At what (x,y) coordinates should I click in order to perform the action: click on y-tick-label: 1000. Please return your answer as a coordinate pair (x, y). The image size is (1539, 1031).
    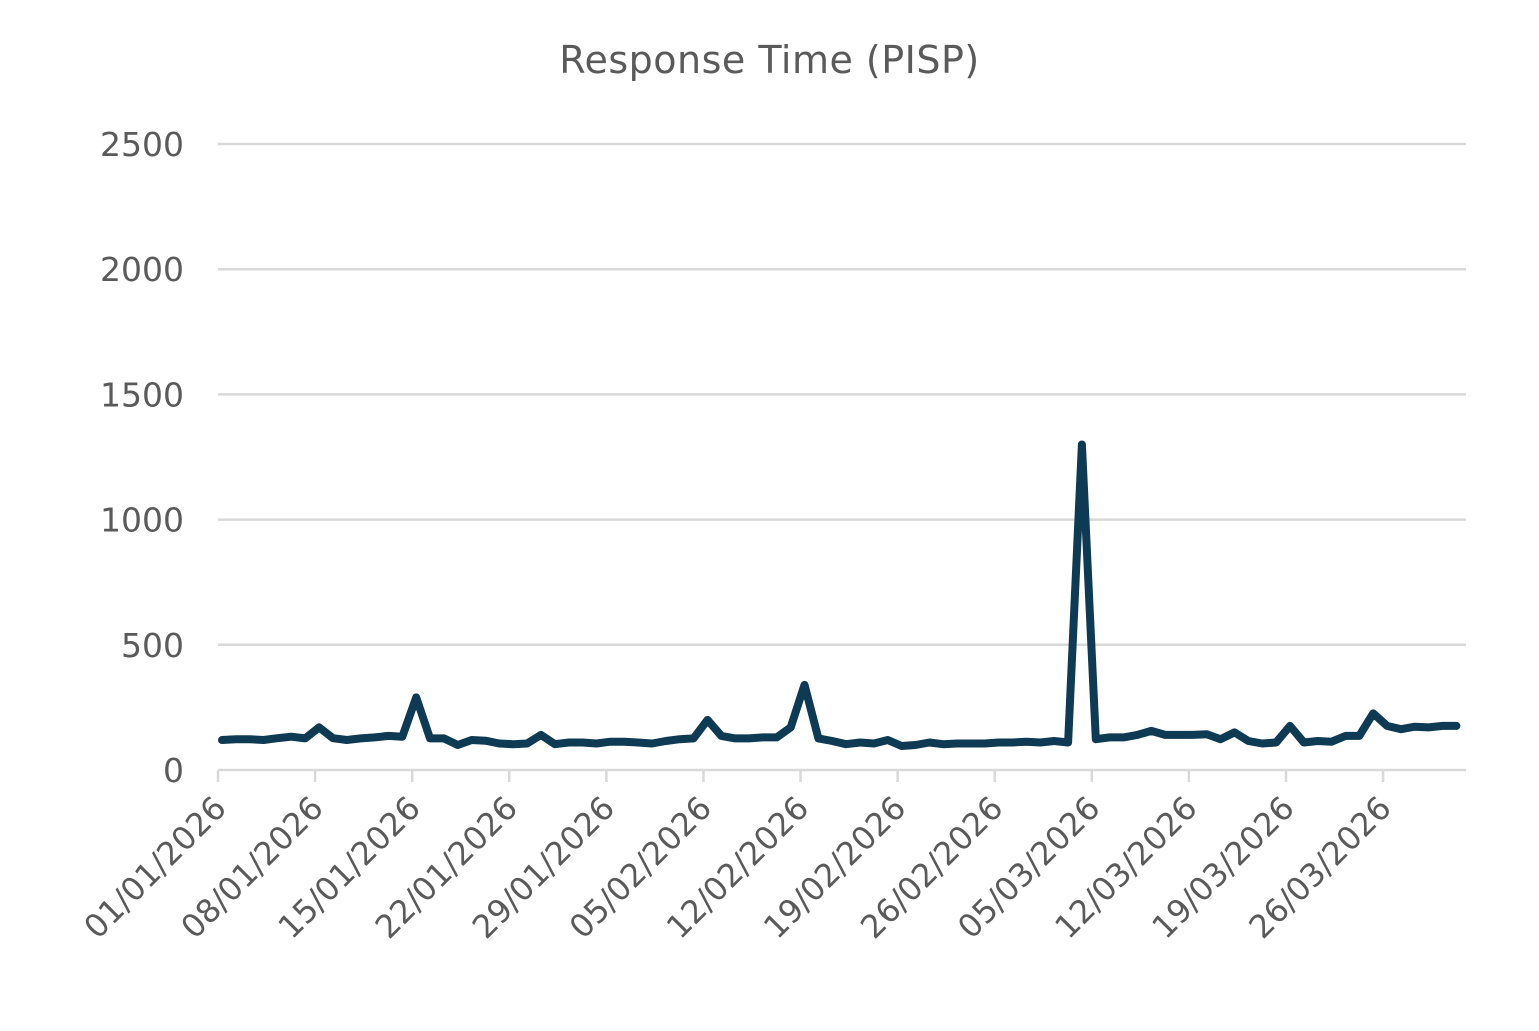
    Looking at the image, I should click on (142, 520).